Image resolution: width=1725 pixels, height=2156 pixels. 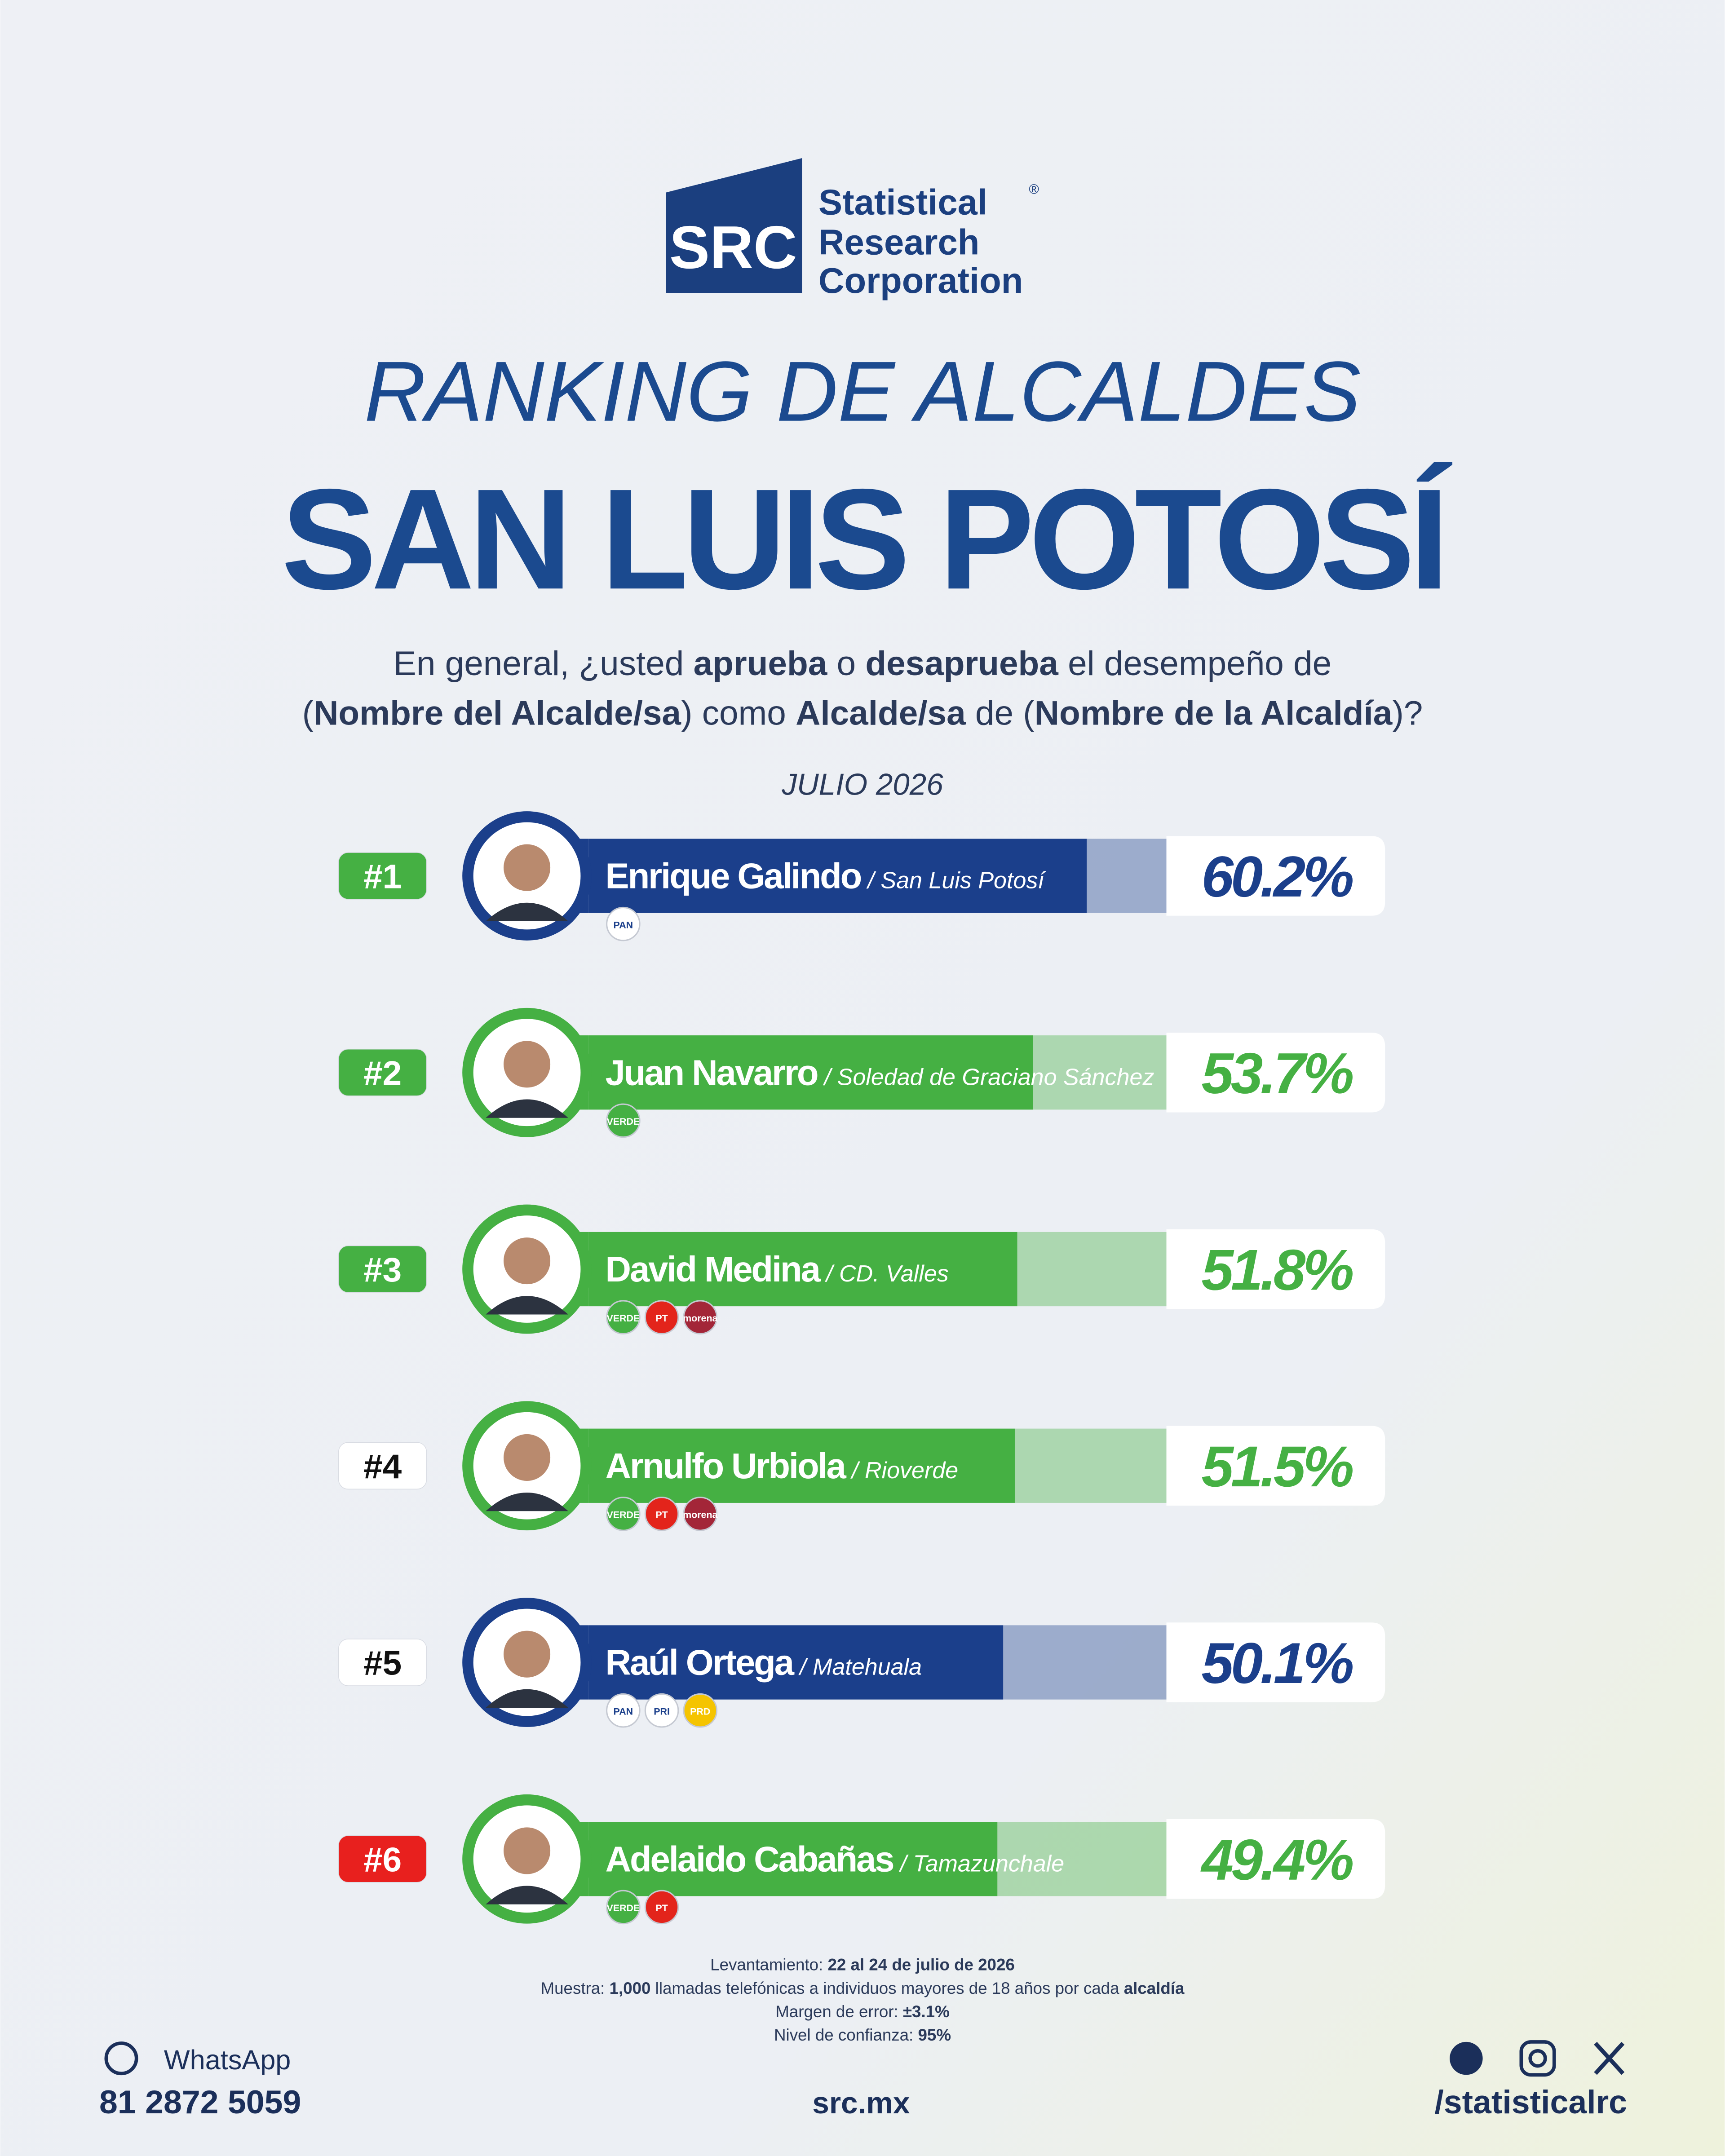 I want to click on candidate-region: / Soledad de Graciano Sánchez, so click(x=988, y=1077).